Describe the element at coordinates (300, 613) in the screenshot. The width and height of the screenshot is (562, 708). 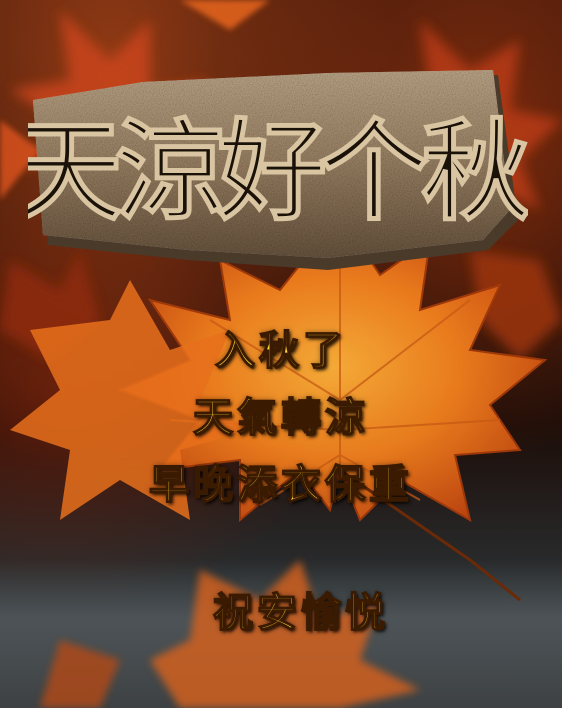
I see `blessing-line-wishes: 祝安愉悦` at that location.